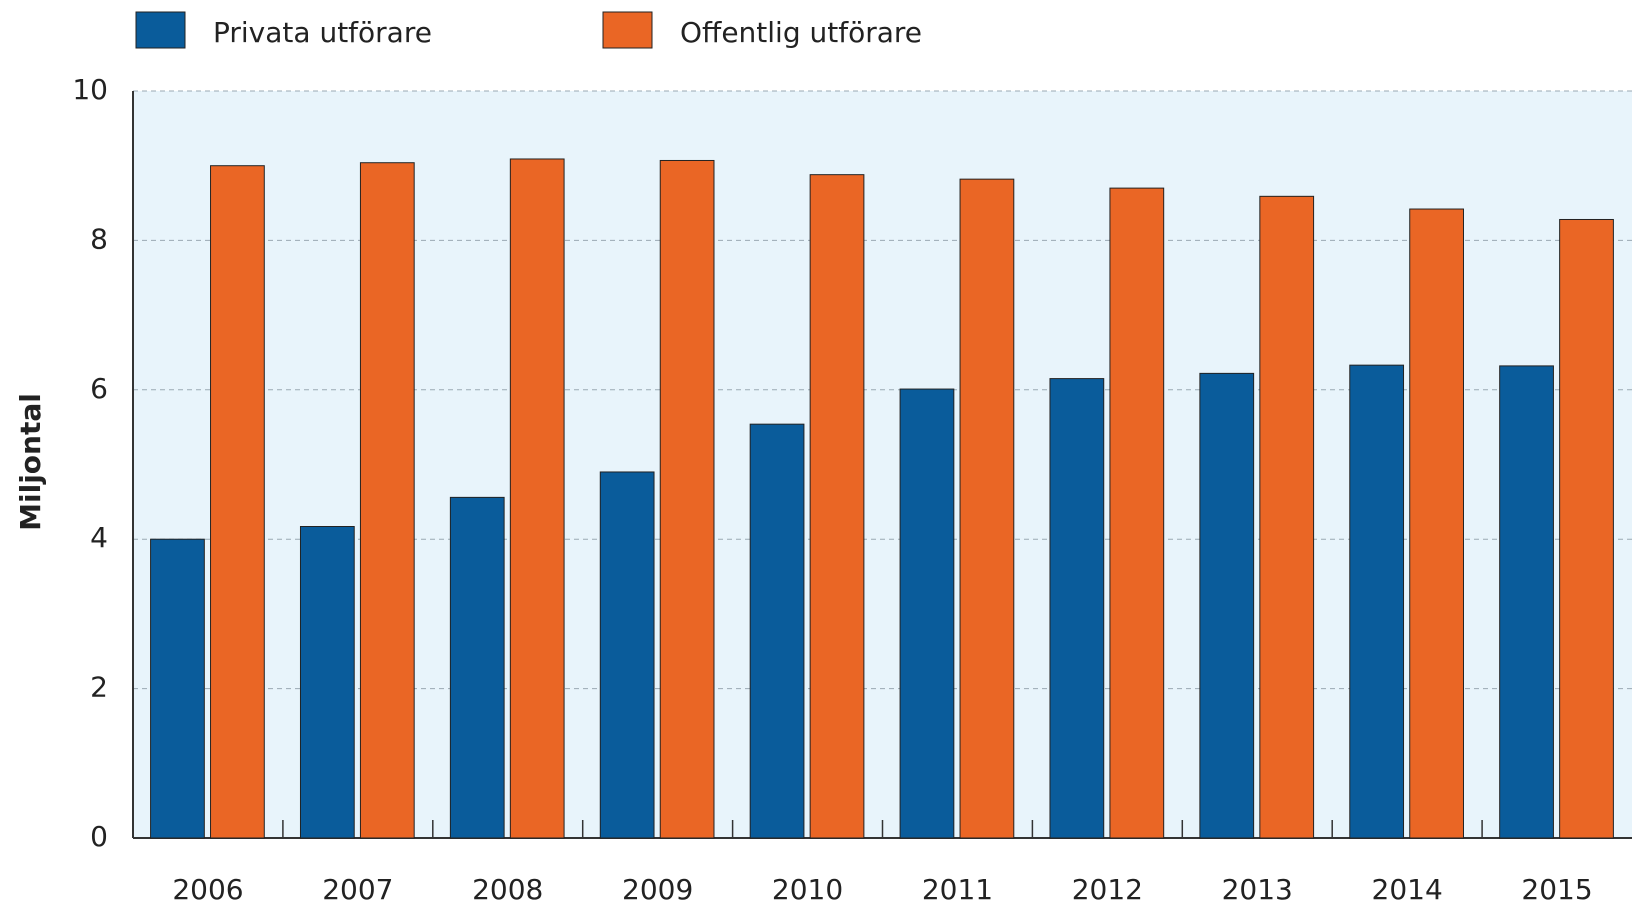  What do you see at coordinates (99, 238) in the screenshot?
I see `y-tick-label: 8` at bounding box center [99, 238].